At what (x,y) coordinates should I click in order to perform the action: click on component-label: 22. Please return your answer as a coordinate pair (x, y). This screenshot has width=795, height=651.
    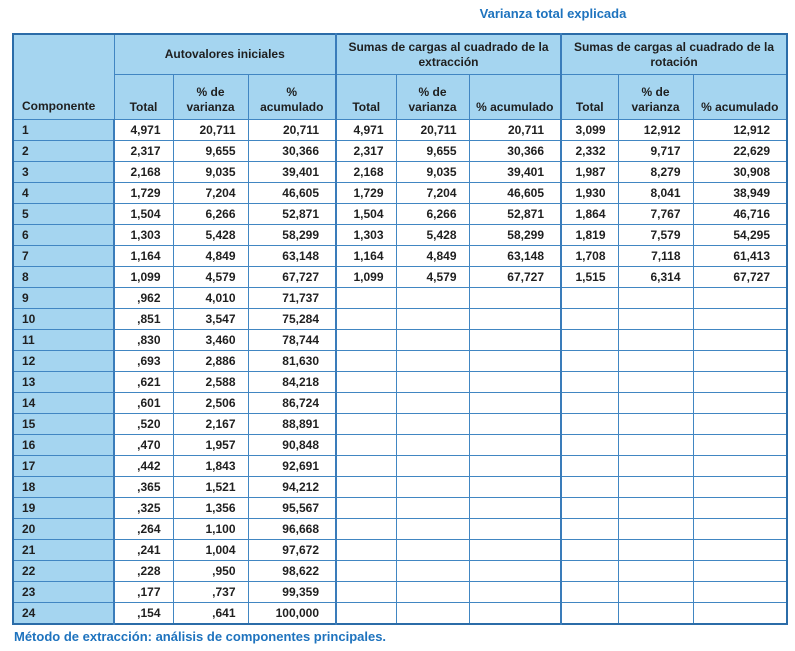
    Looking at the image, I should click on (63, 570).